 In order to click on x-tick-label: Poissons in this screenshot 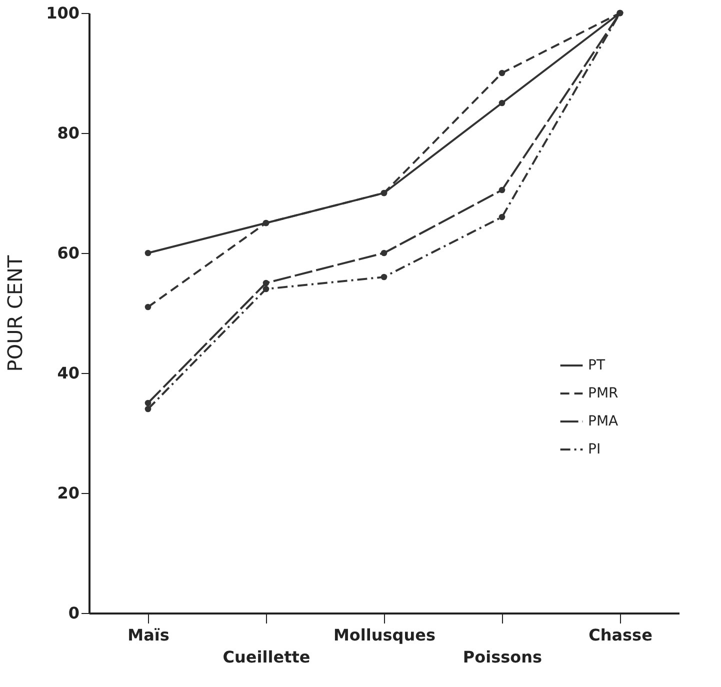, I will do `click(502, 657)`.